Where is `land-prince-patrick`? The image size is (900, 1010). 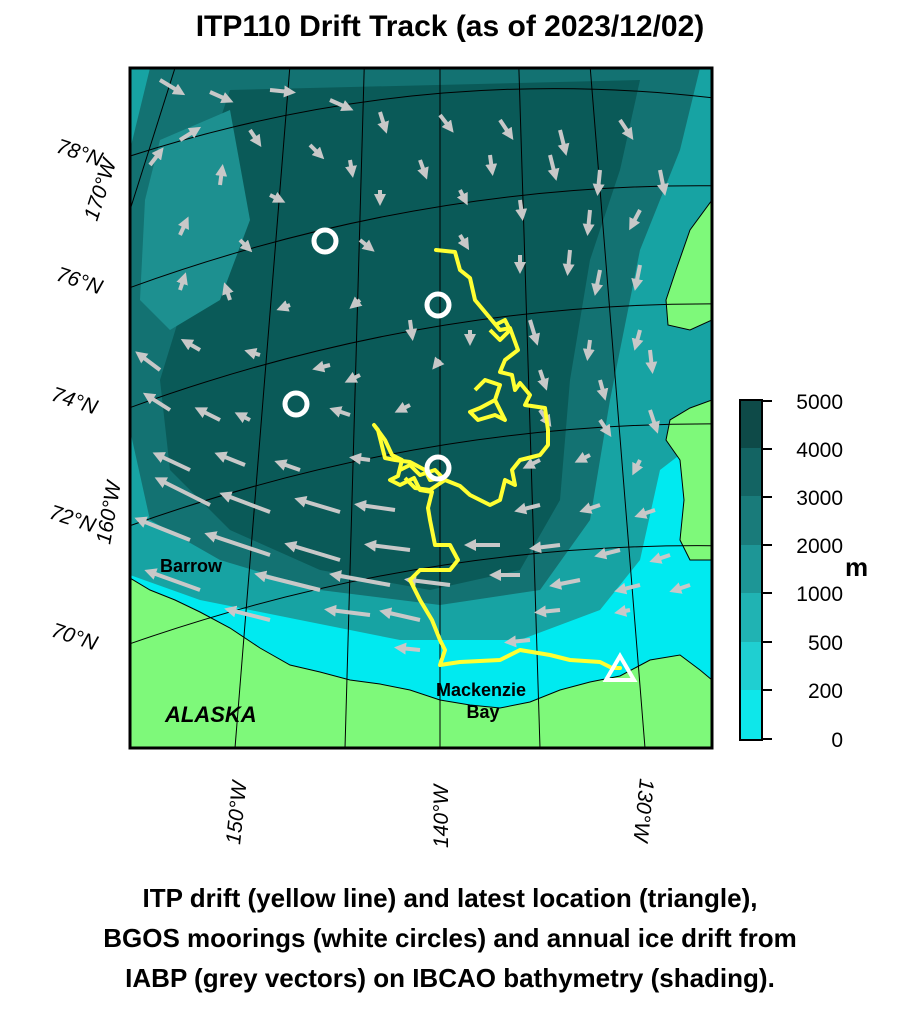
land-prince-patrick is located at coordinates (688, 265).